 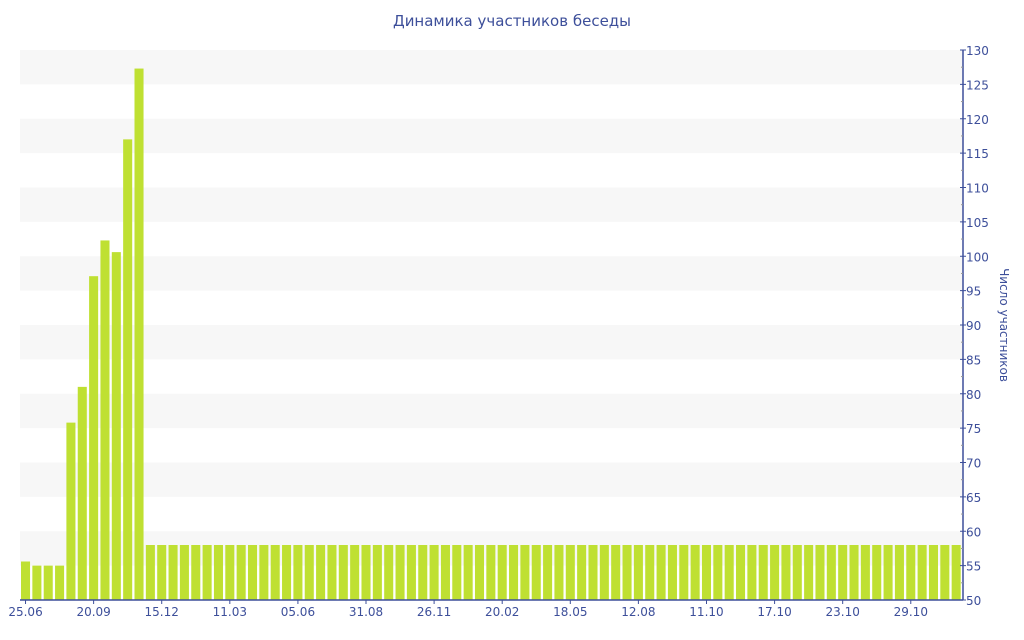 What do you see at coordinates (706, 612) in the screenshot?
I see `x-tick-label: 11.10` at bounding box center [706, 612].